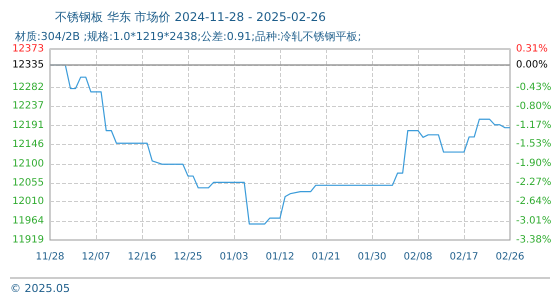 The image size is (560, 300). Describe the element at coordinates (280, 257) in the screenshot. I see `x-tick-label: 01/12` at that location.